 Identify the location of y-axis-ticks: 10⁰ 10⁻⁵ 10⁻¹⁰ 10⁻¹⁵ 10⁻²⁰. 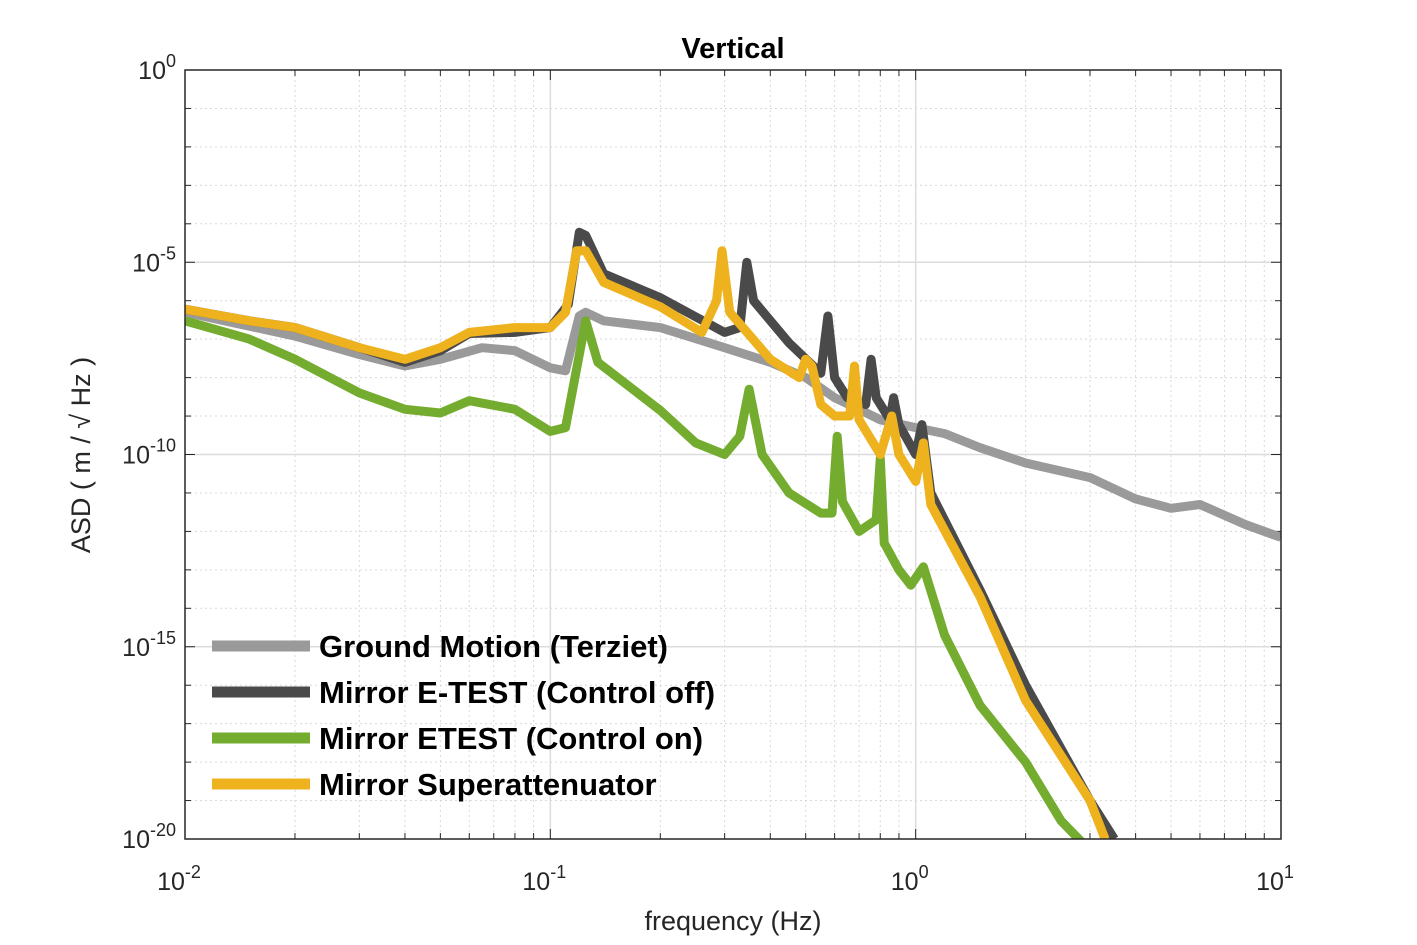
(149, 452).